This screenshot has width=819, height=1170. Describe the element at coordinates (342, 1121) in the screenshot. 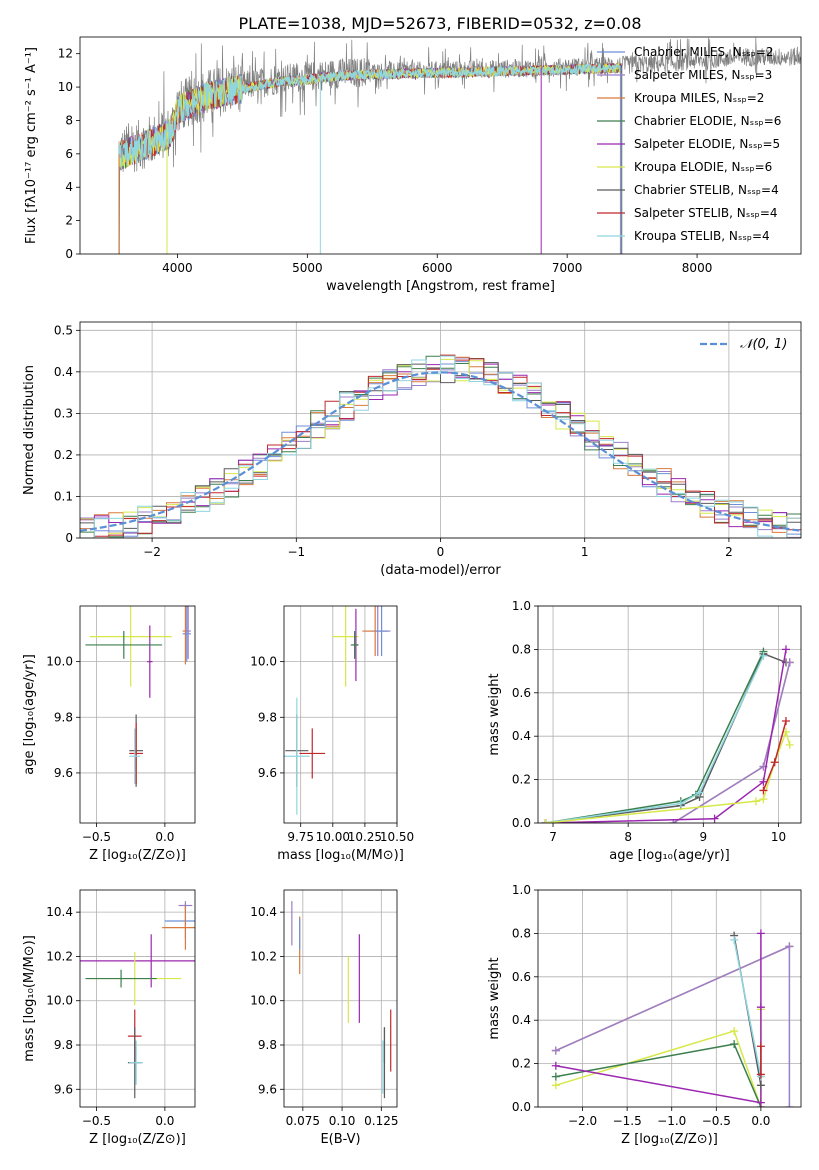

I see `x-tick-label: 0.10` at that location.